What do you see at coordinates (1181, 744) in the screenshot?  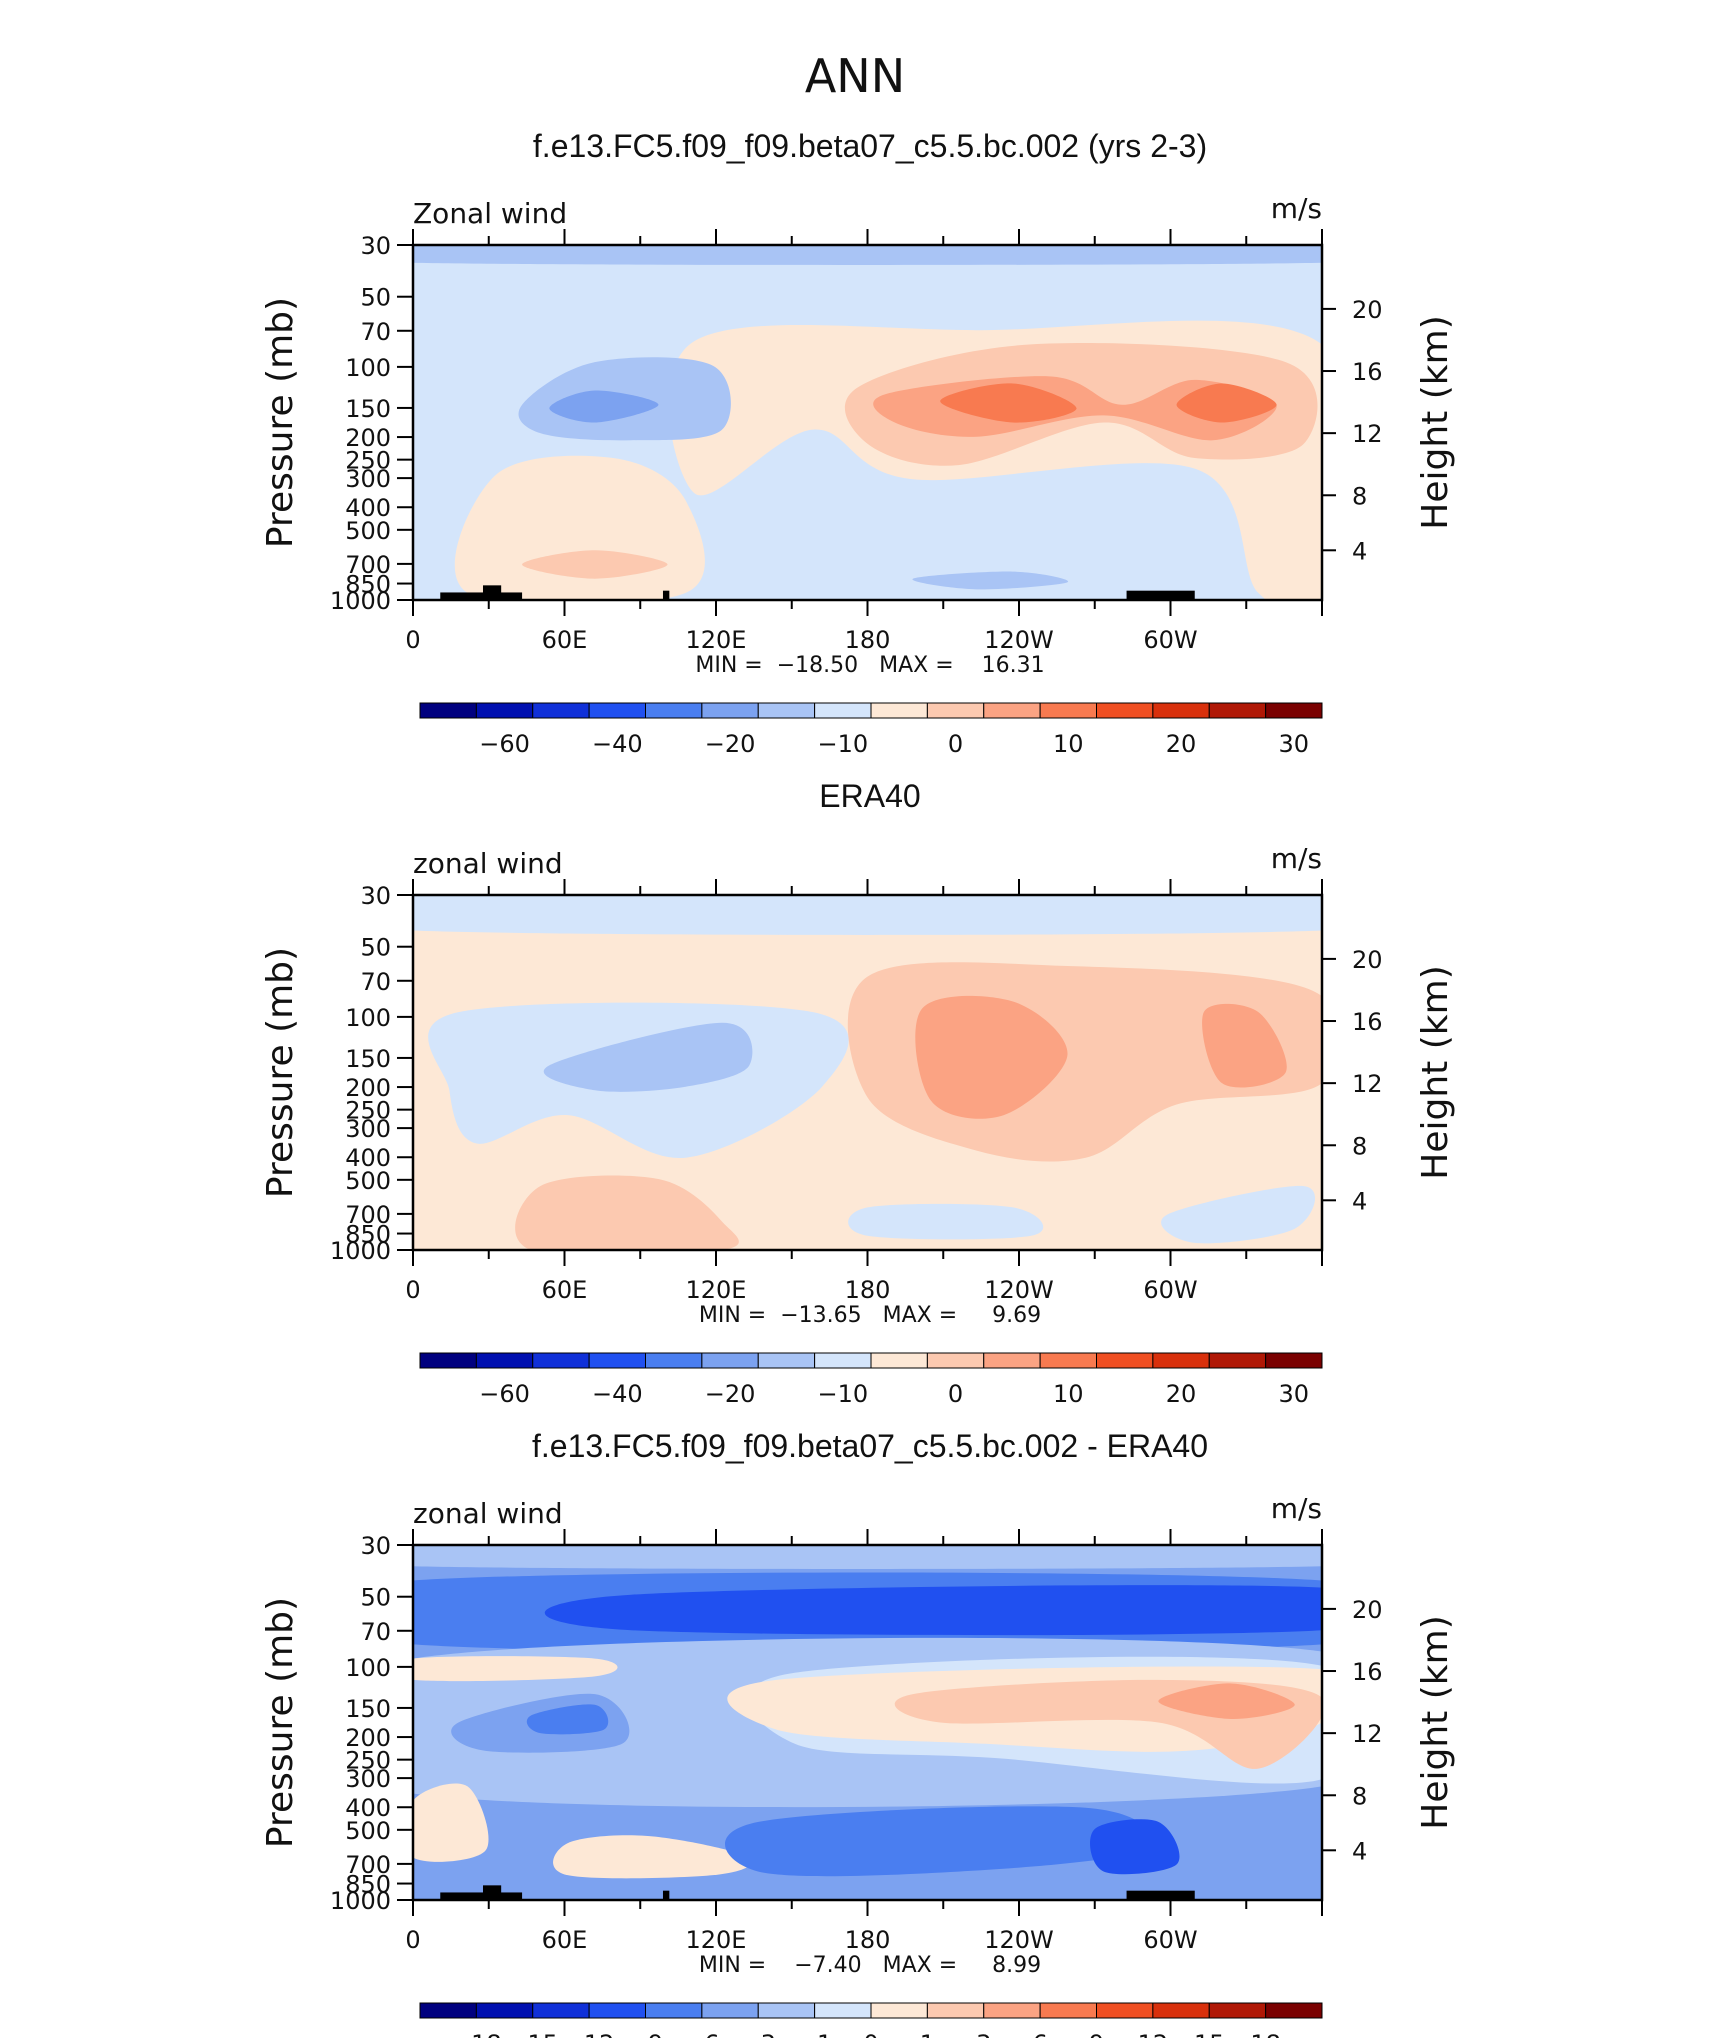 I see `colorbar-label: 20` at bounding box center [1181, 744].